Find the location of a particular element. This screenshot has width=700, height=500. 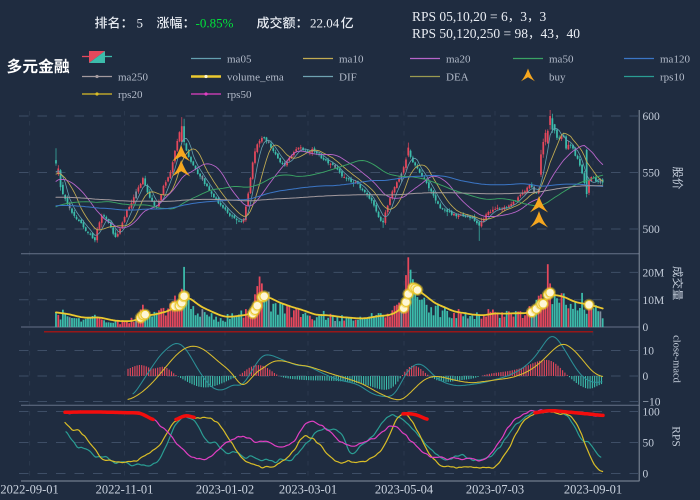

svg-text: 100 is located at coordinates (652, 413).